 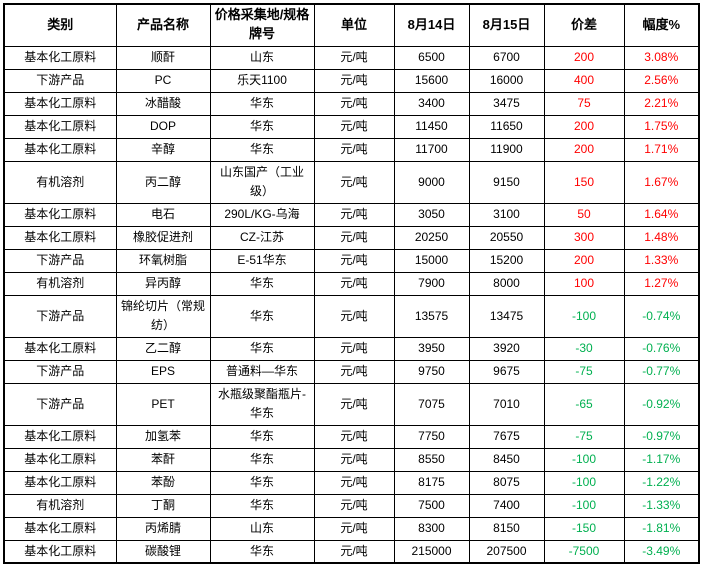 I want to click on cell-product: PET, so click(x=163, y=404).